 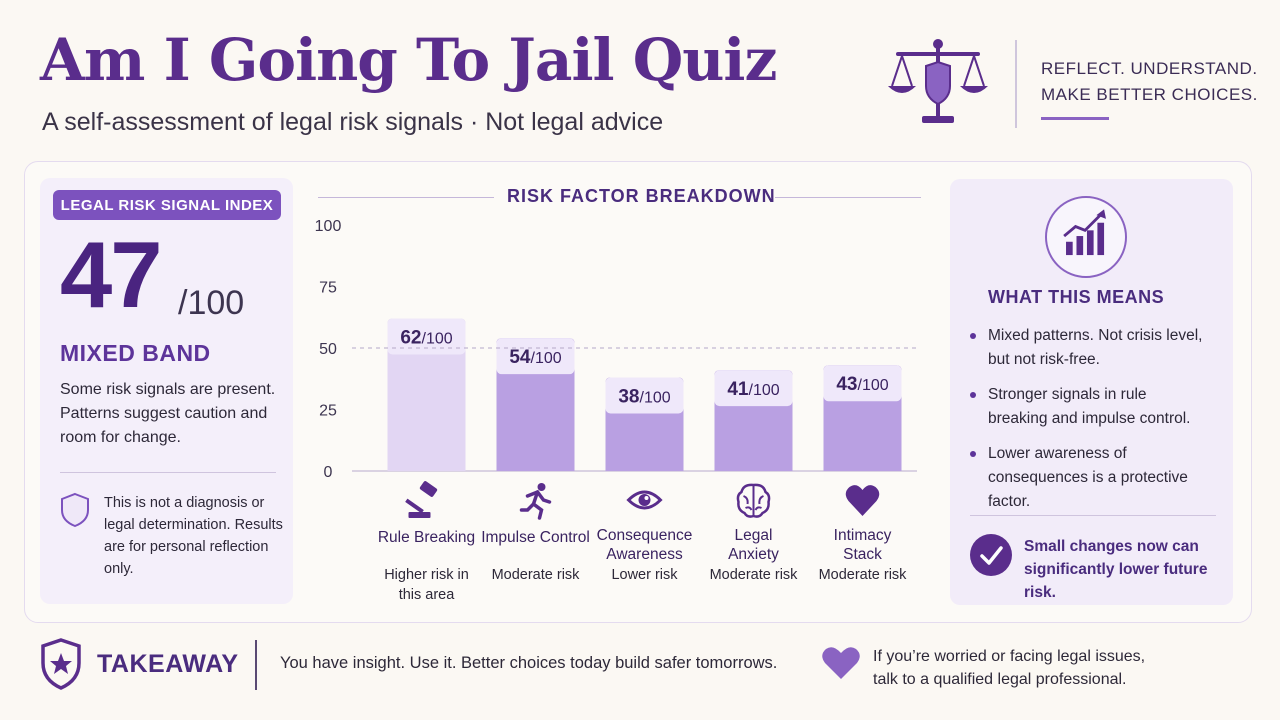 I want to click on trend-chart-icon, so click(x=1086, y=237).